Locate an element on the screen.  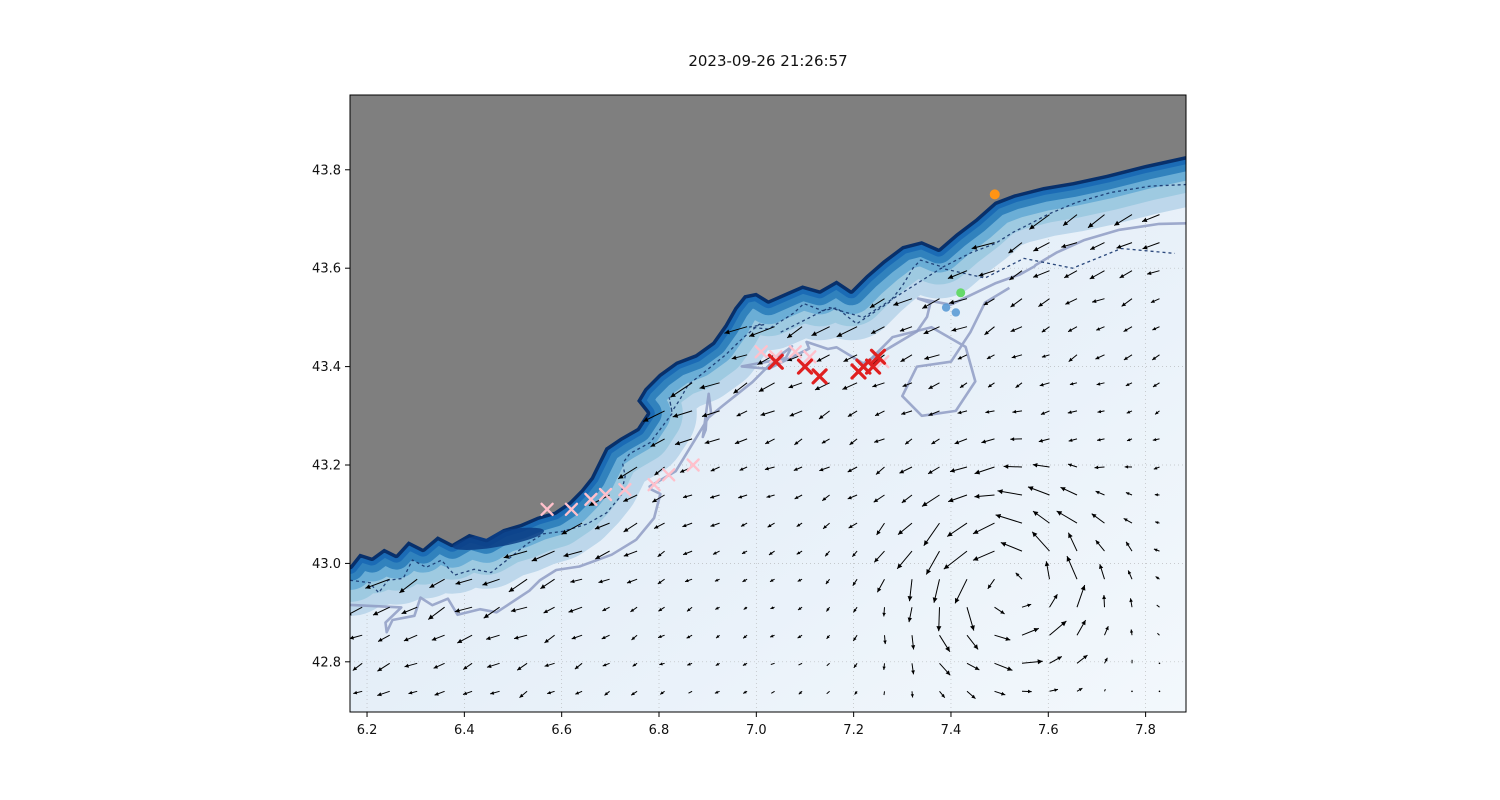
x-tick-label: 6.6 is located at coordinates (561, 730).